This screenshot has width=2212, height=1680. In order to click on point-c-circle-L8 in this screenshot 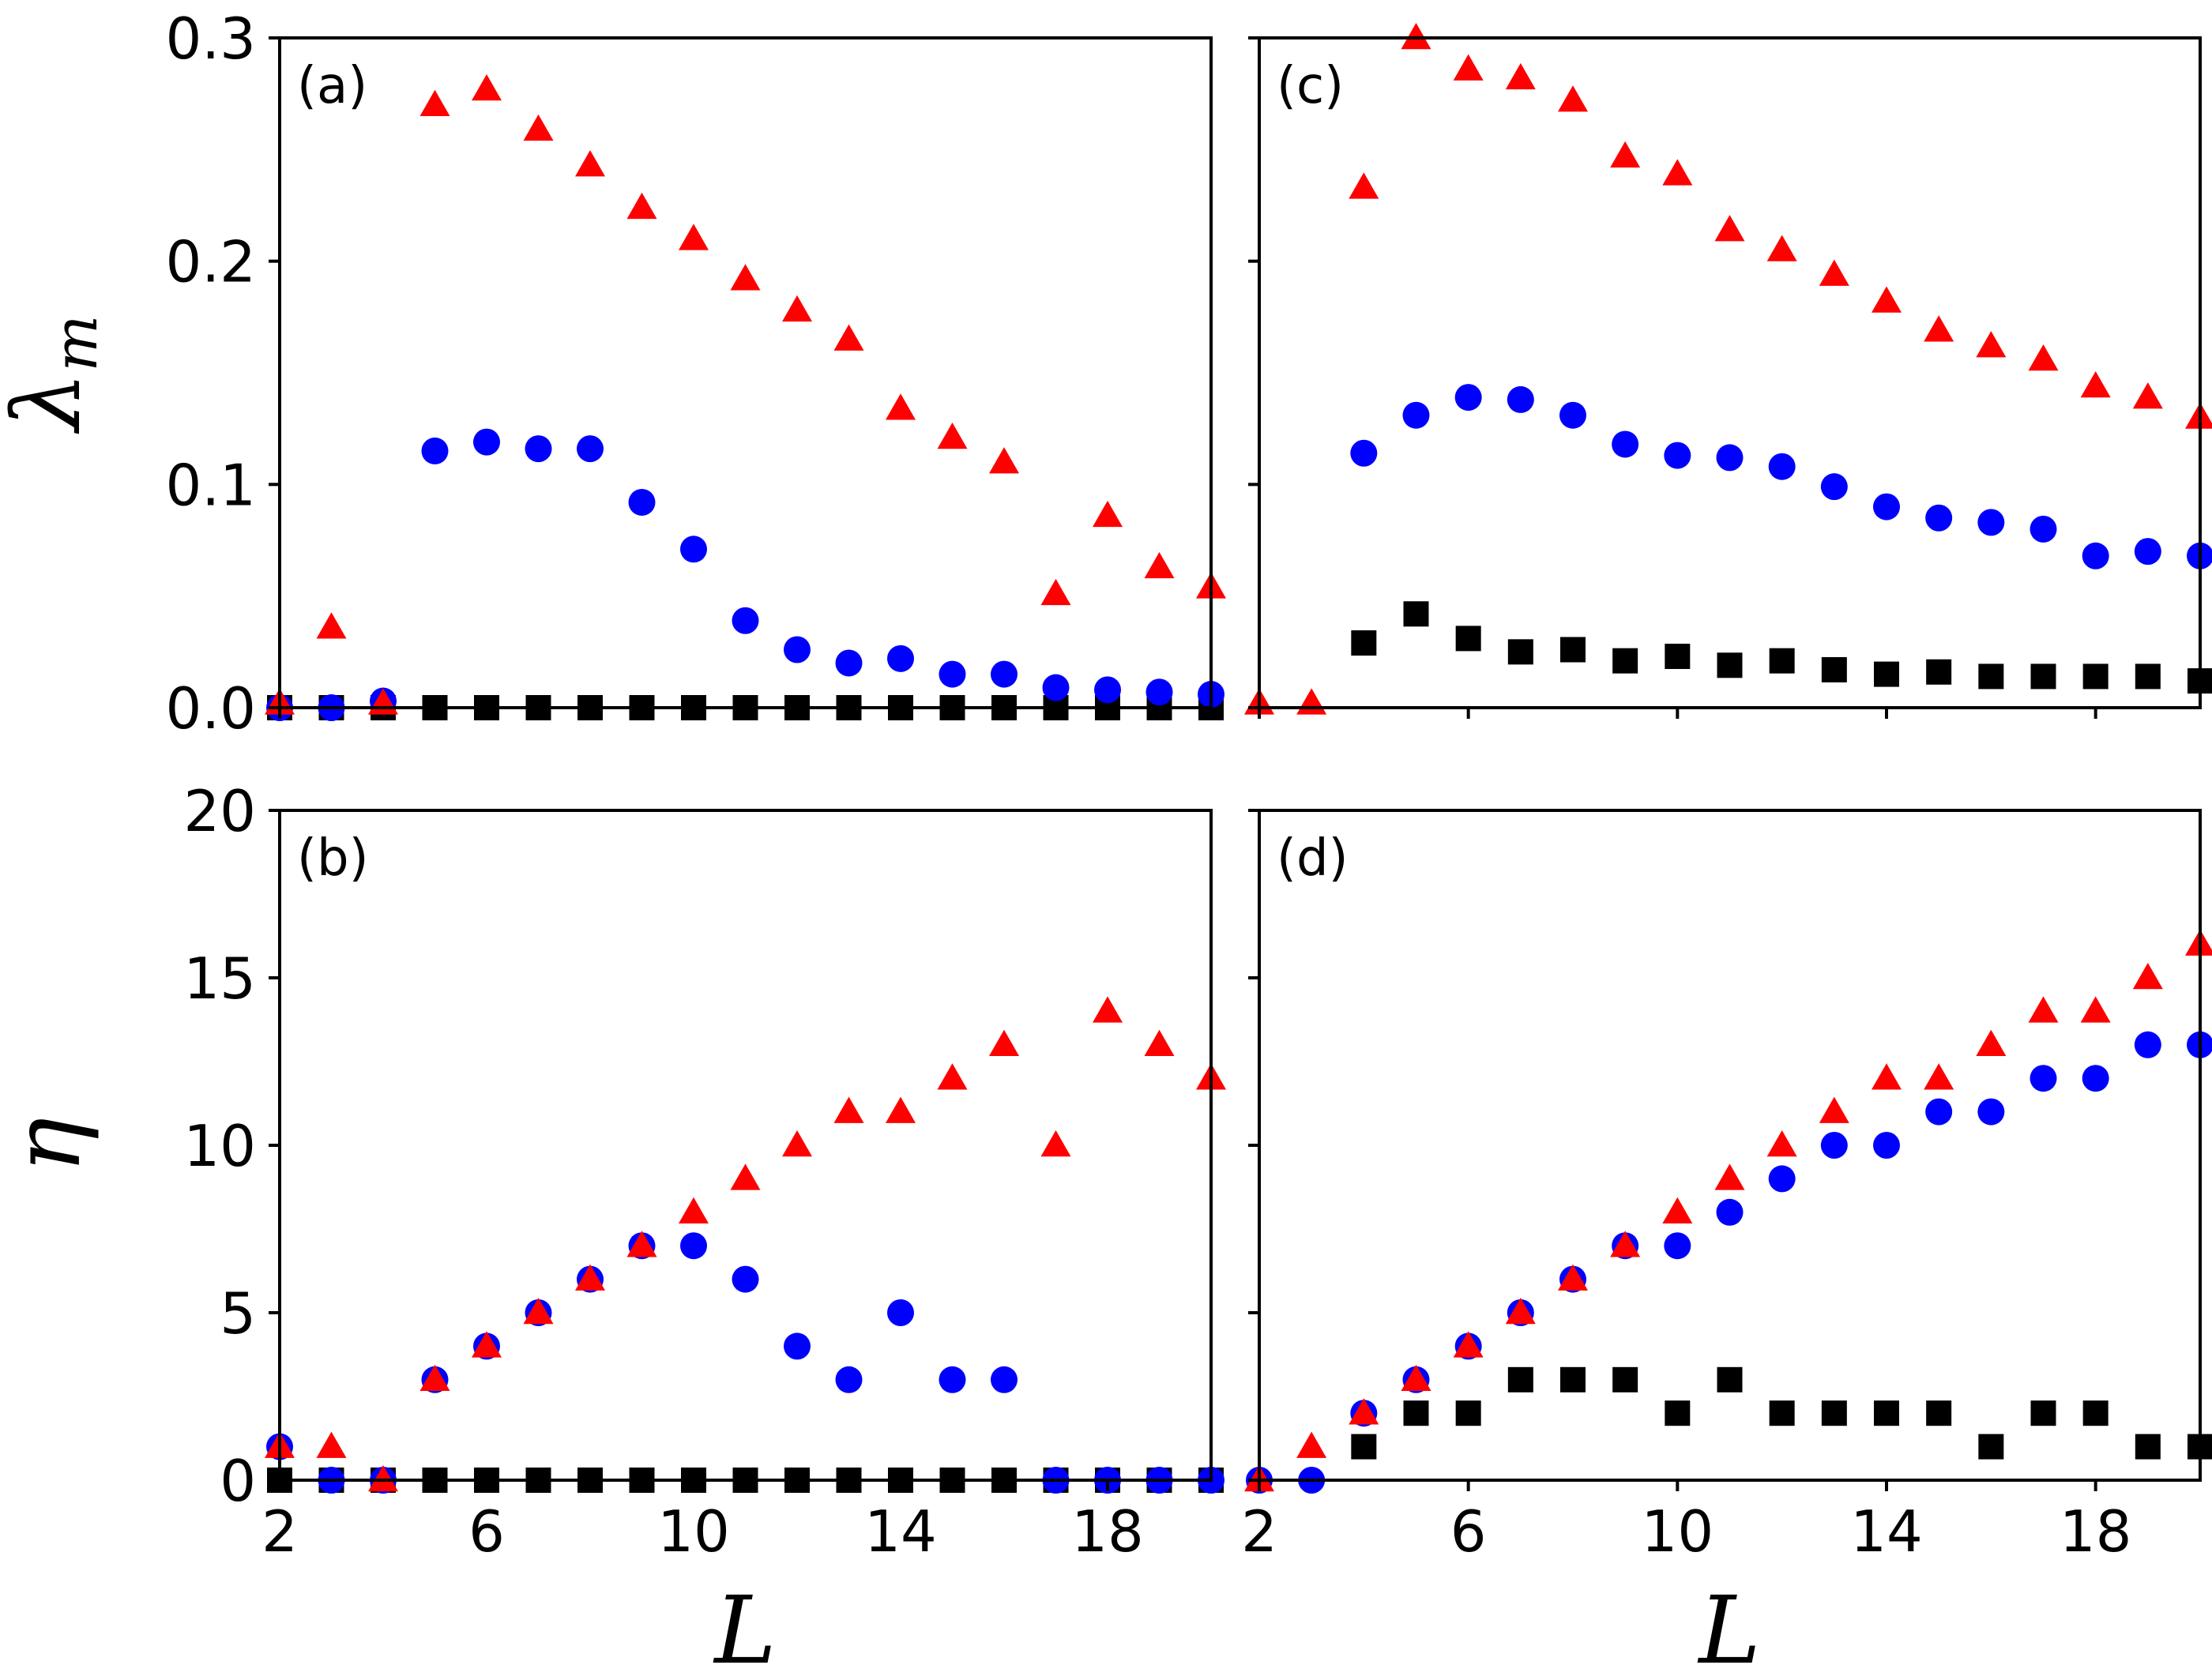, I will do `click(1573, 415)`.